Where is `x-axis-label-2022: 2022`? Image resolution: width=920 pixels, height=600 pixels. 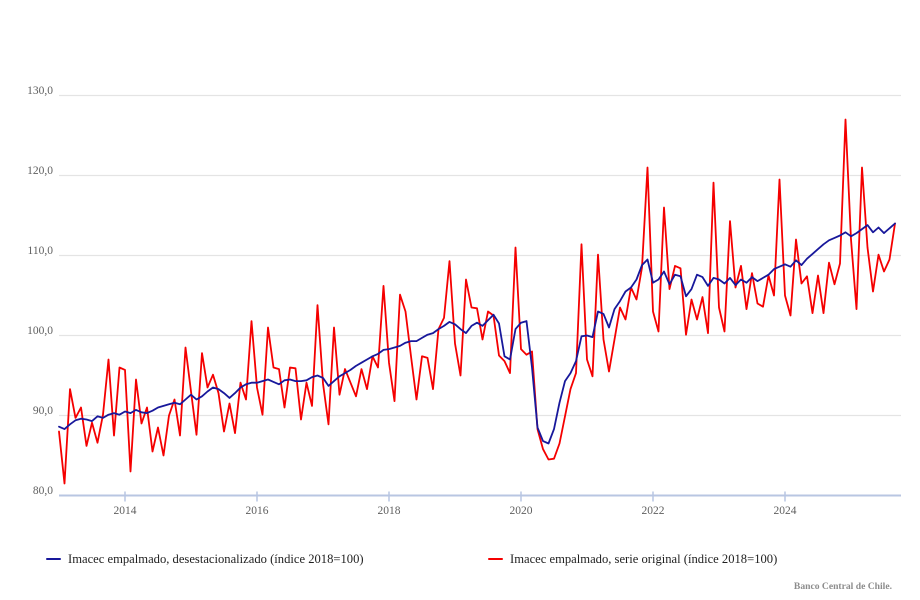
x-axis-label-2022: 2022 is located at coordinates (653, 511).